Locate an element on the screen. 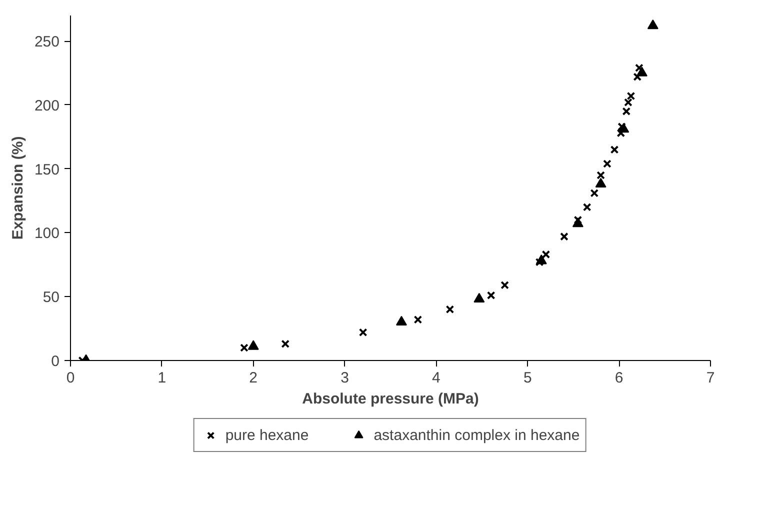 This screenshot has height=522, width=770. legend-label: astaxanthin complex in hexane is located at coordinates (477, 435).